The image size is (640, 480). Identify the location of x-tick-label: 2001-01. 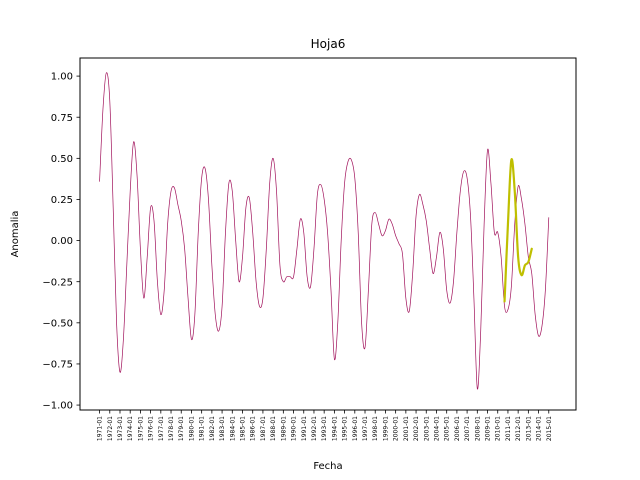
(406, 428).